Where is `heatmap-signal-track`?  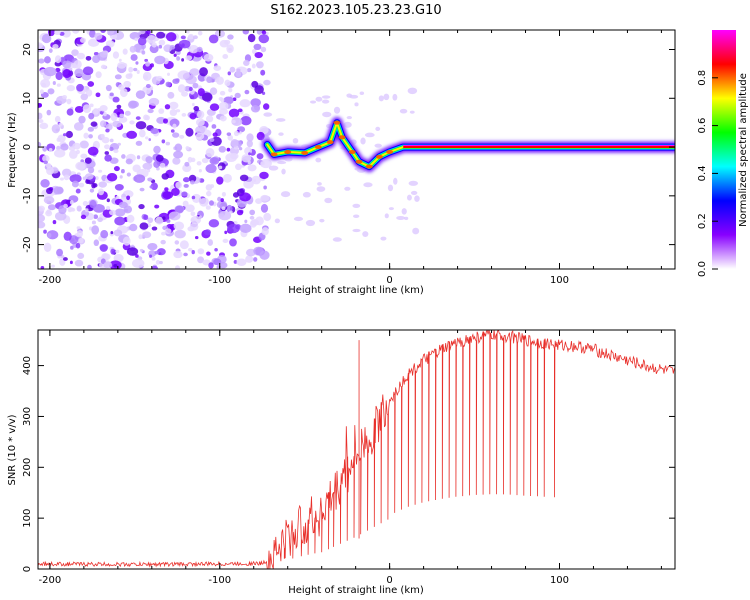 heatmap-signal-track is located at coordinates (467, 144).